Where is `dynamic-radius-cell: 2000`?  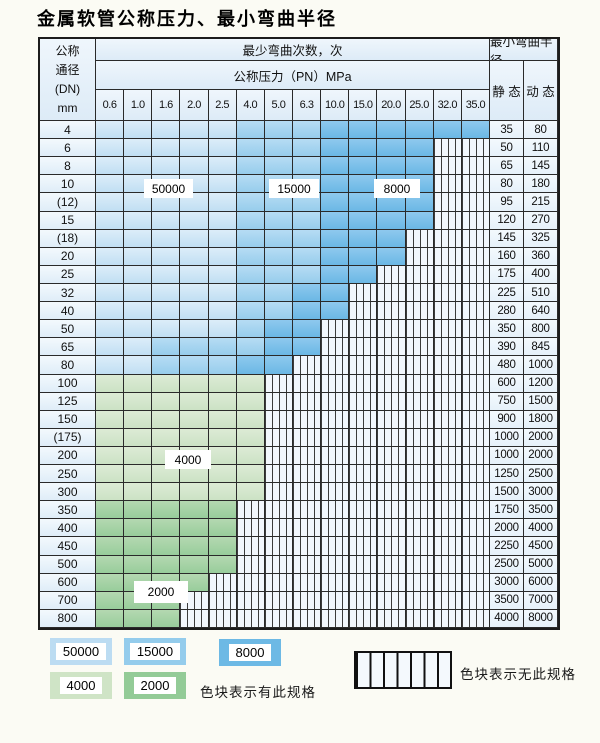 dynamic-radius-cell: 2000 is located at coordinates (540, 437).